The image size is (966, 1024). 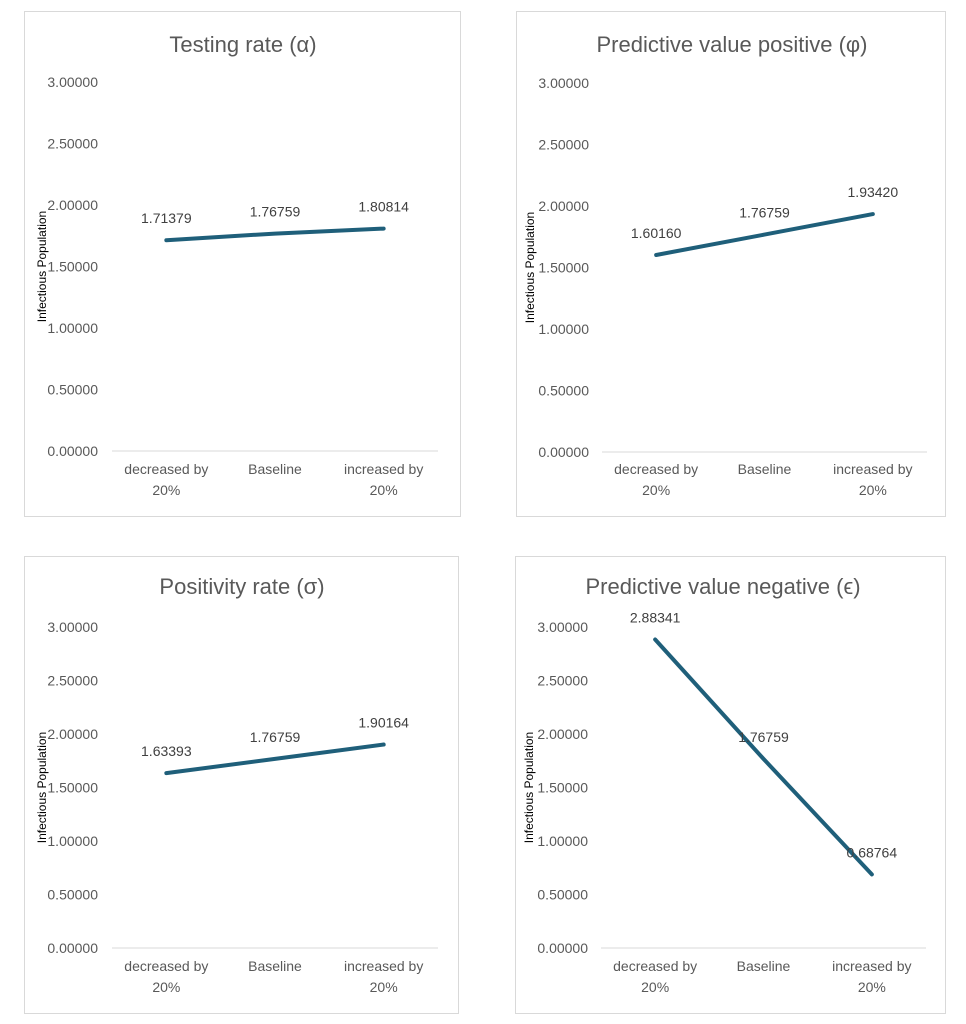 I want to click on chart-title: Predictive value positive (φ), so click(x=731, y=44).